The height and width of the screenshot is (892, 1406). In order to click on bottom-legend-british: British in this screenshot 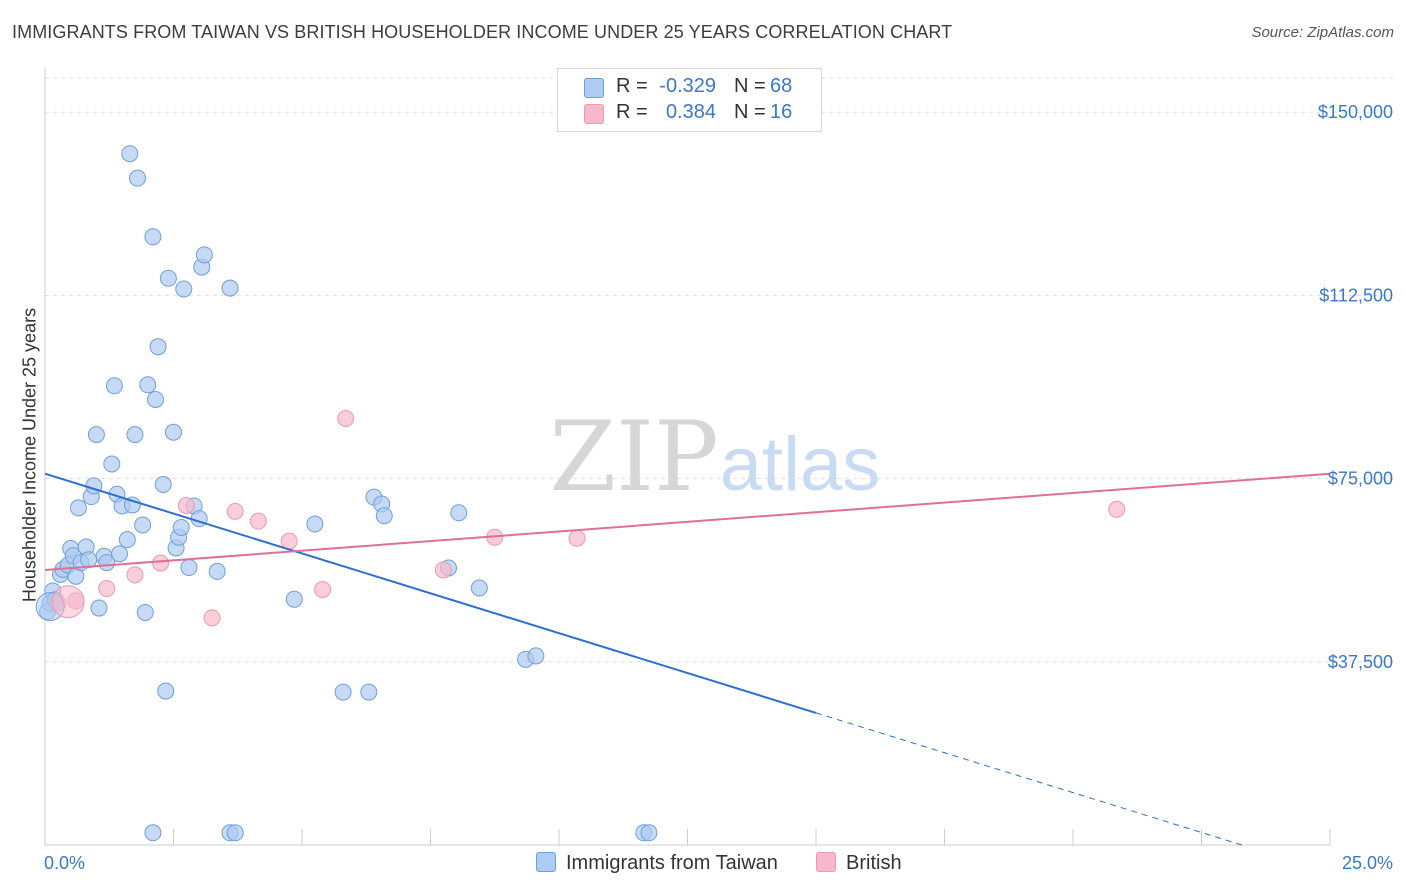, I will do `click(859, 863)`.